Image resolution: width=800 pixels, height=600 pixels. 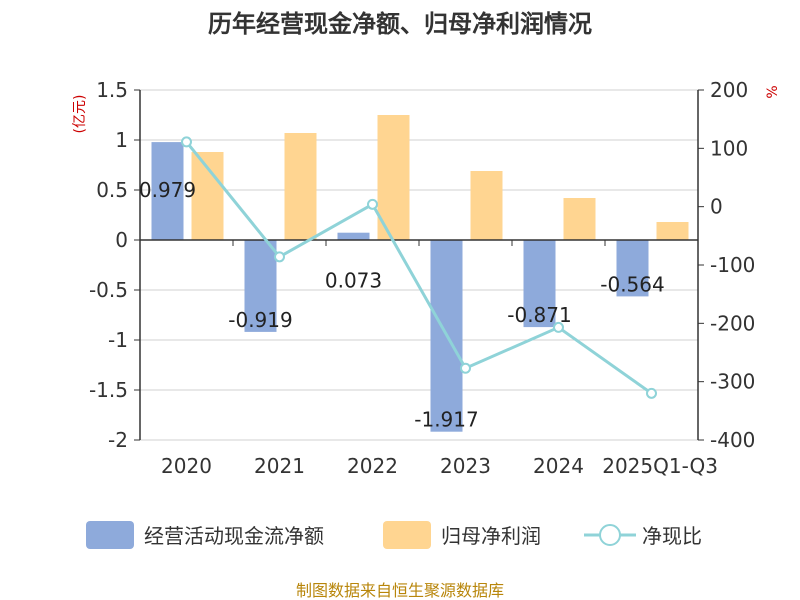 I want to click on legend-label-cashflow: 经营活动现金流净额, so click(x=234, y=536).